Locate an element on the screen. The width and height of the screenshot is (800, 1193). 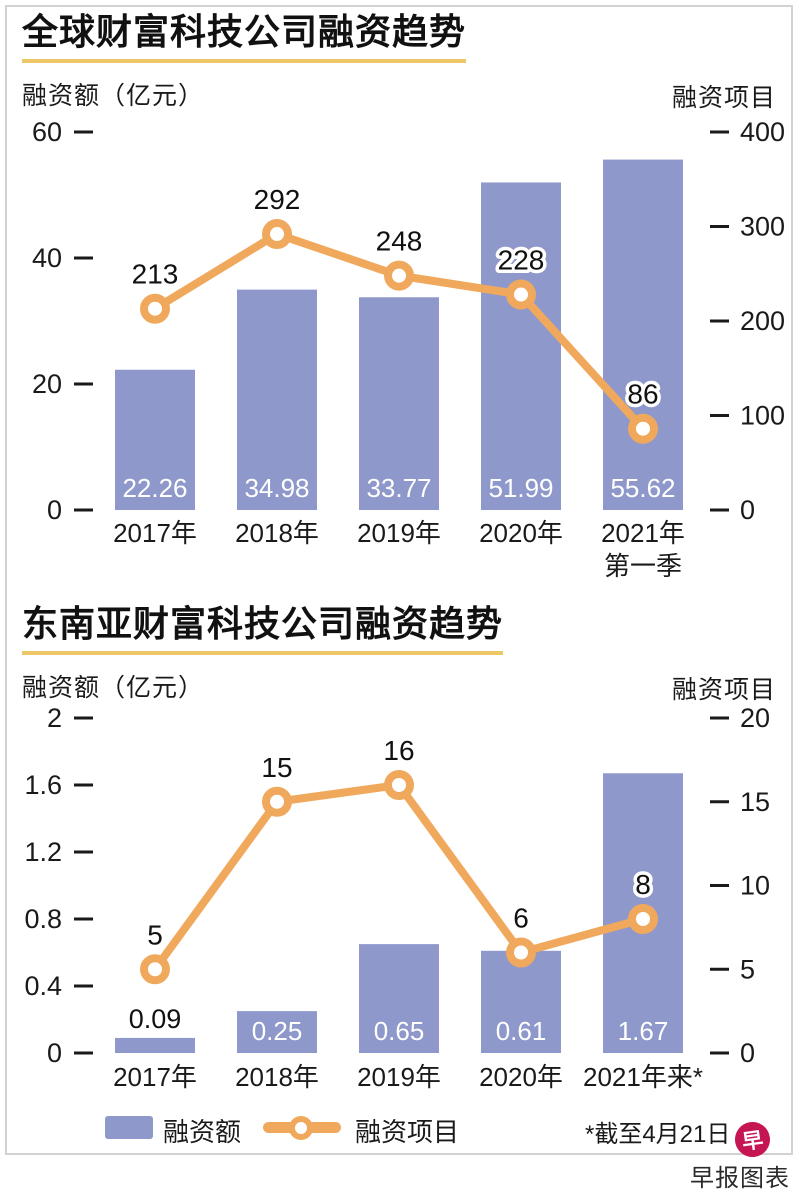
svg-text: 0.09 is located at coordinates (155, 1019).